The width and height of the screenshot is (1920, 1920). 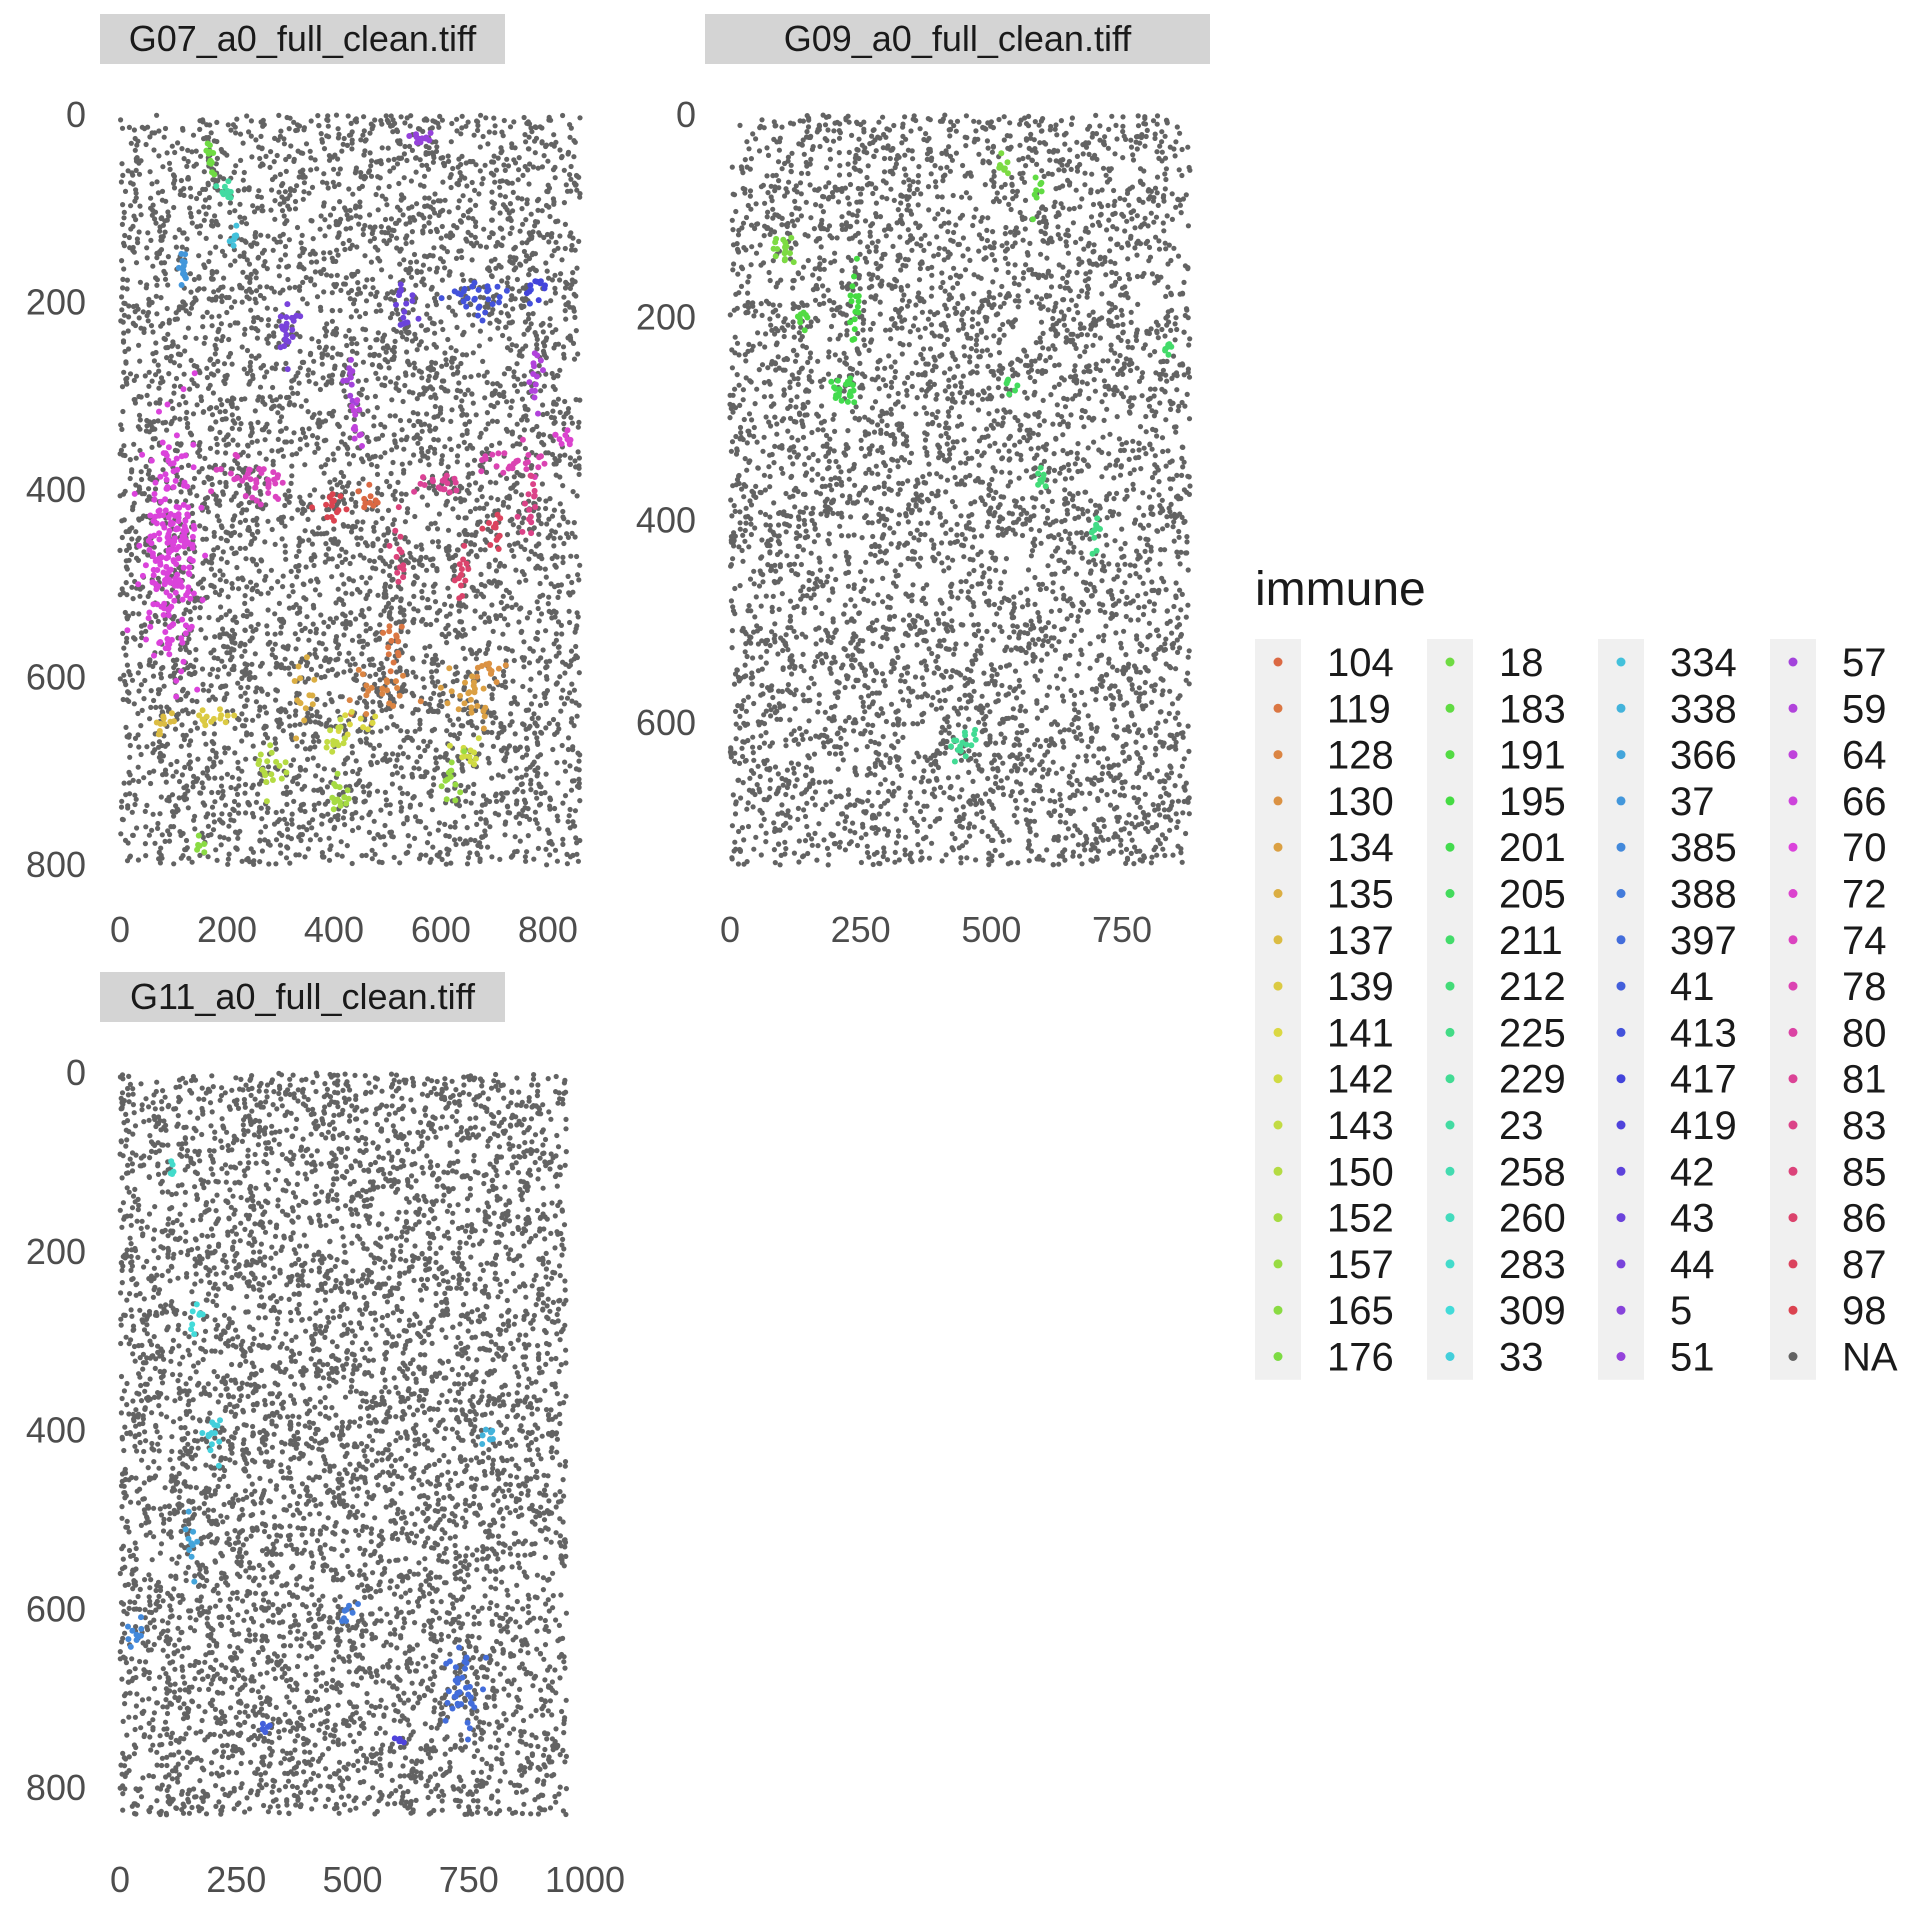 I want to click on facet-strip-background, so click(x=302, y=39).